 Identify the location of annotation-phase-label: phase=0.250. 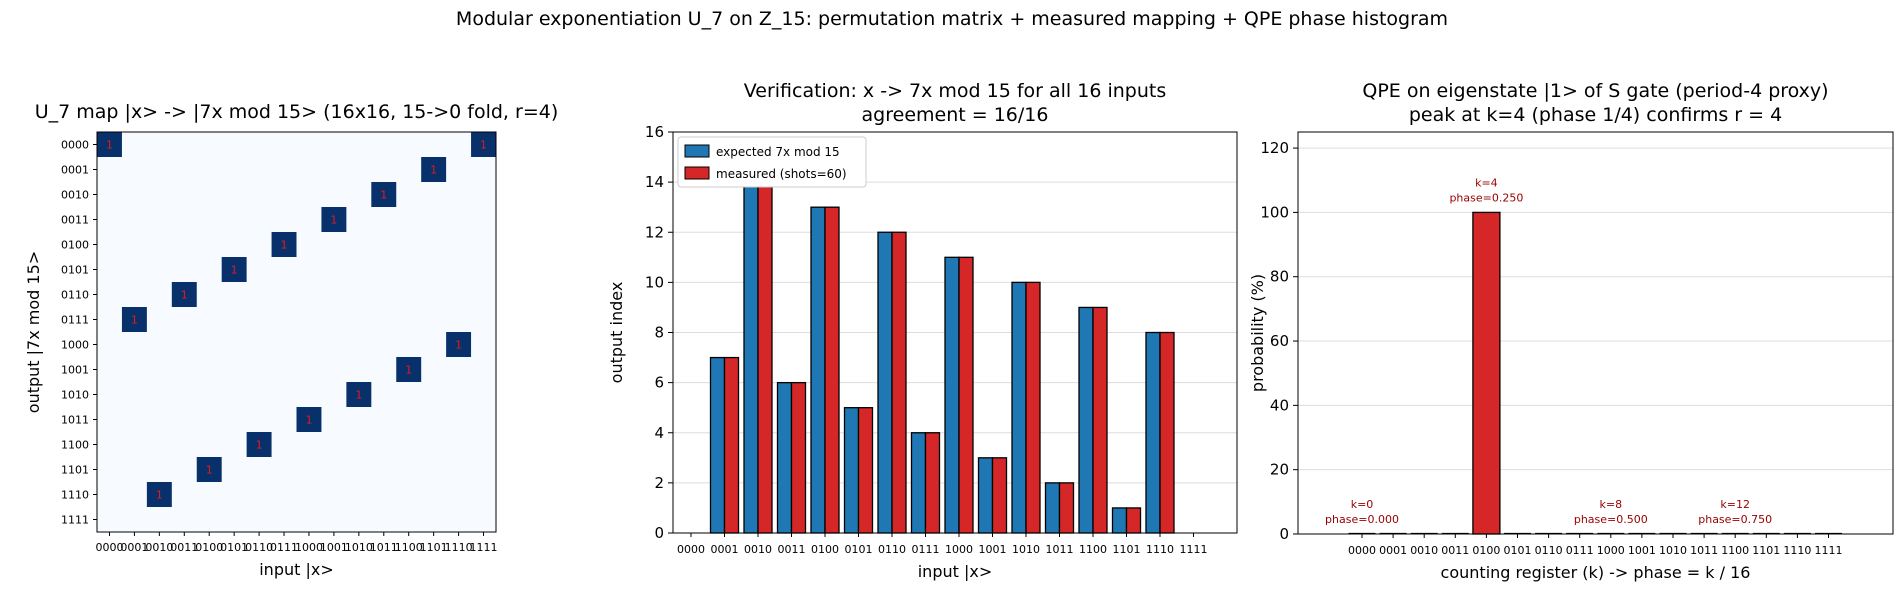
(1486, 197).